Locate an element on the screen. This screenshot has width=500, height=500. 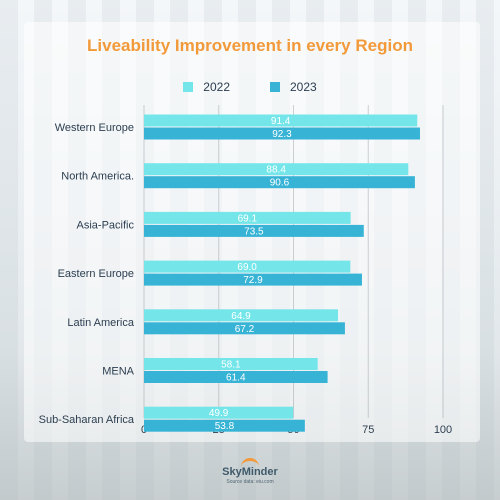
category-label: North America. is located at coordinates (97, 177).